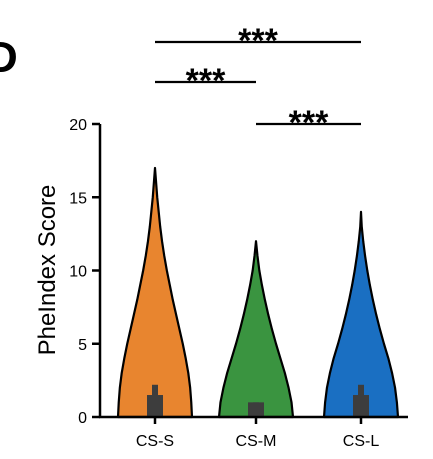 This screenshot has width=433, height=459. Describe the element at coordinates (361, 314) in the screenshot. I see `violin-CS-L` at that location.